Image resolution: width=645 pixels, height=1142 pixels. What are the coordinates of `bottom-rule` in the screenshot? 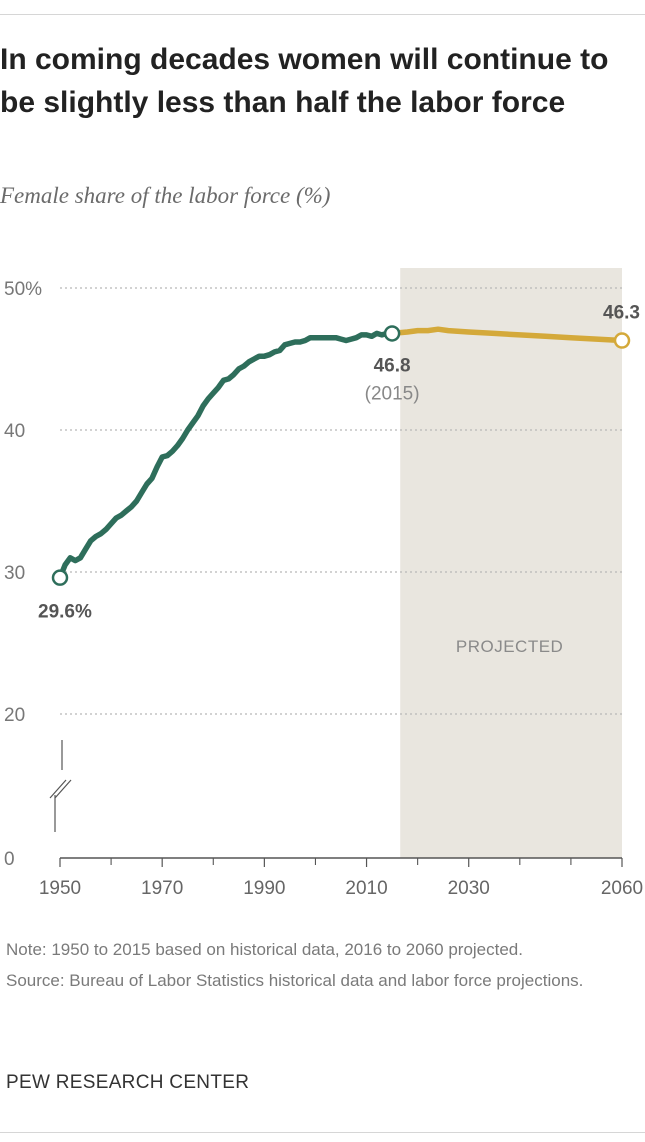 It's located at (322, 1132).